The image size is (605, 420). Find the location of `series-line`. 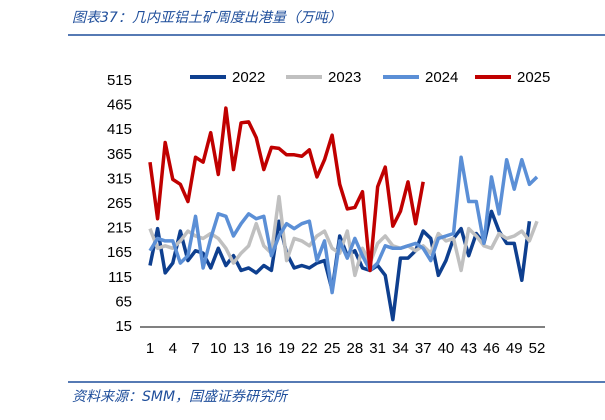

series-line is located at coordinates (343, 236).